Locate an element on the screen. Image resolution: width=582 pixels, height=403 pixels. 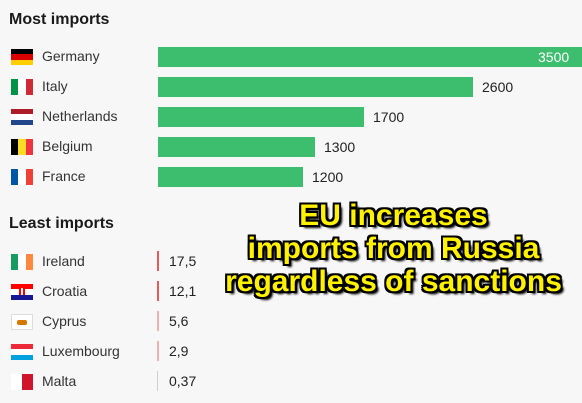
value-label: 1700 is located at coordinates (389, 117).